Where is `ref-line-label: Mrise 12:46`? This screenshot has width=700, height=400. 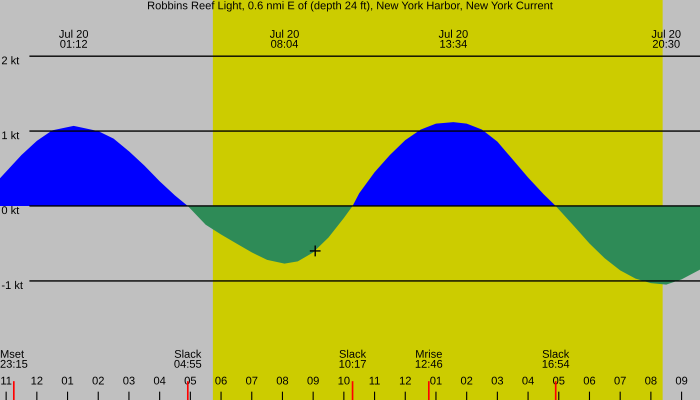
ref-line-label: Mrise 12:46 is located at coordinates (429, 359).